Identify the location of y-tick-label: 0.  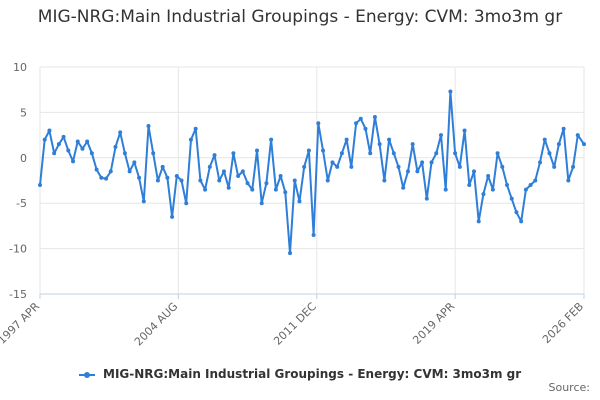
(23, 158).